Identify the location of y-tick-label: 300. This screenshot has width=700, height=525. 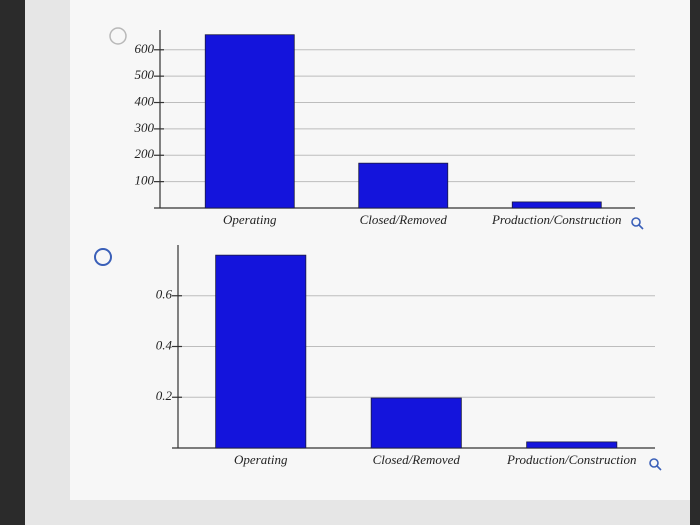
(144, 127).